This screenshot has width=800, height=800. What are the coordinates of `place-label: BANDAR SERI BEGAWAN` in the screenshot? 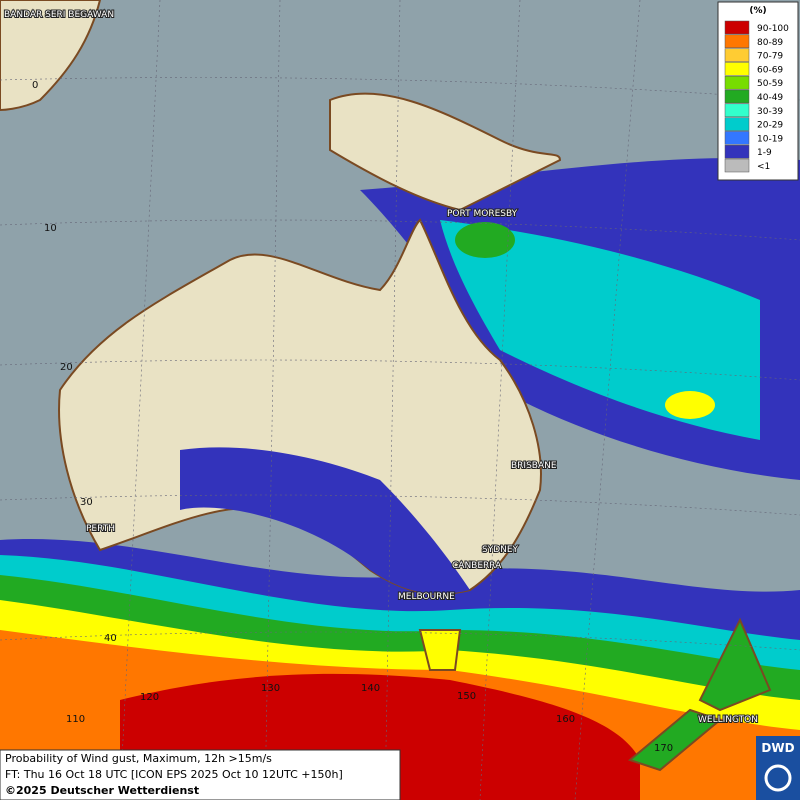 It's located at (59, 15).